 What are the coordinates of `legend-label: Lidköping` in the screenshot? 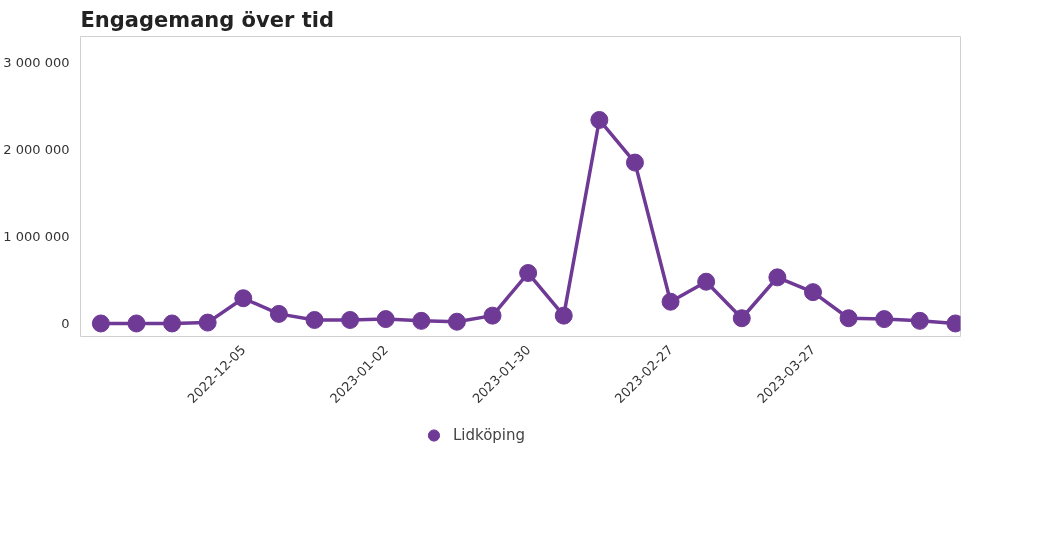 It's located at (489, 435).